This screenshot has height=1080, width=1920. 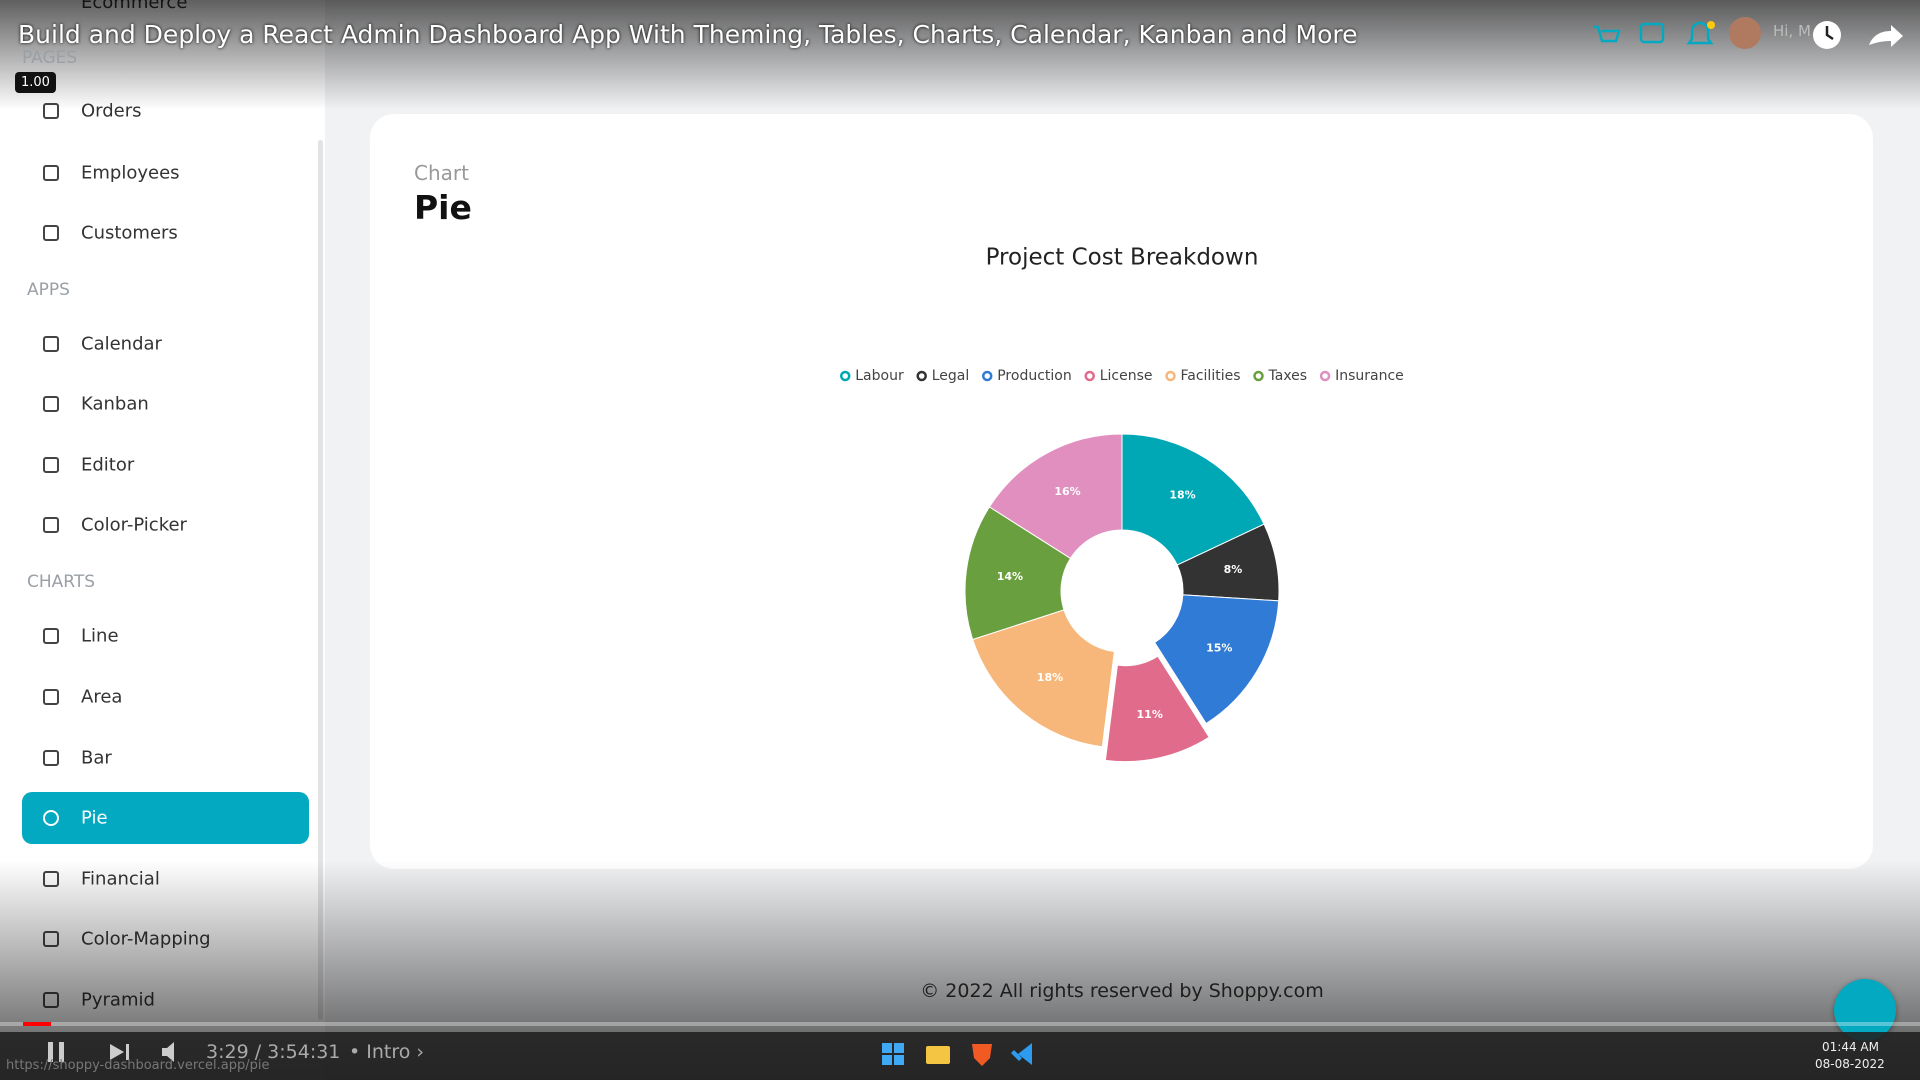 What do you see at coordinates (1034, 376) in the screenshot?
I see `legend-label: Production` at bounding box center [1034, 376].